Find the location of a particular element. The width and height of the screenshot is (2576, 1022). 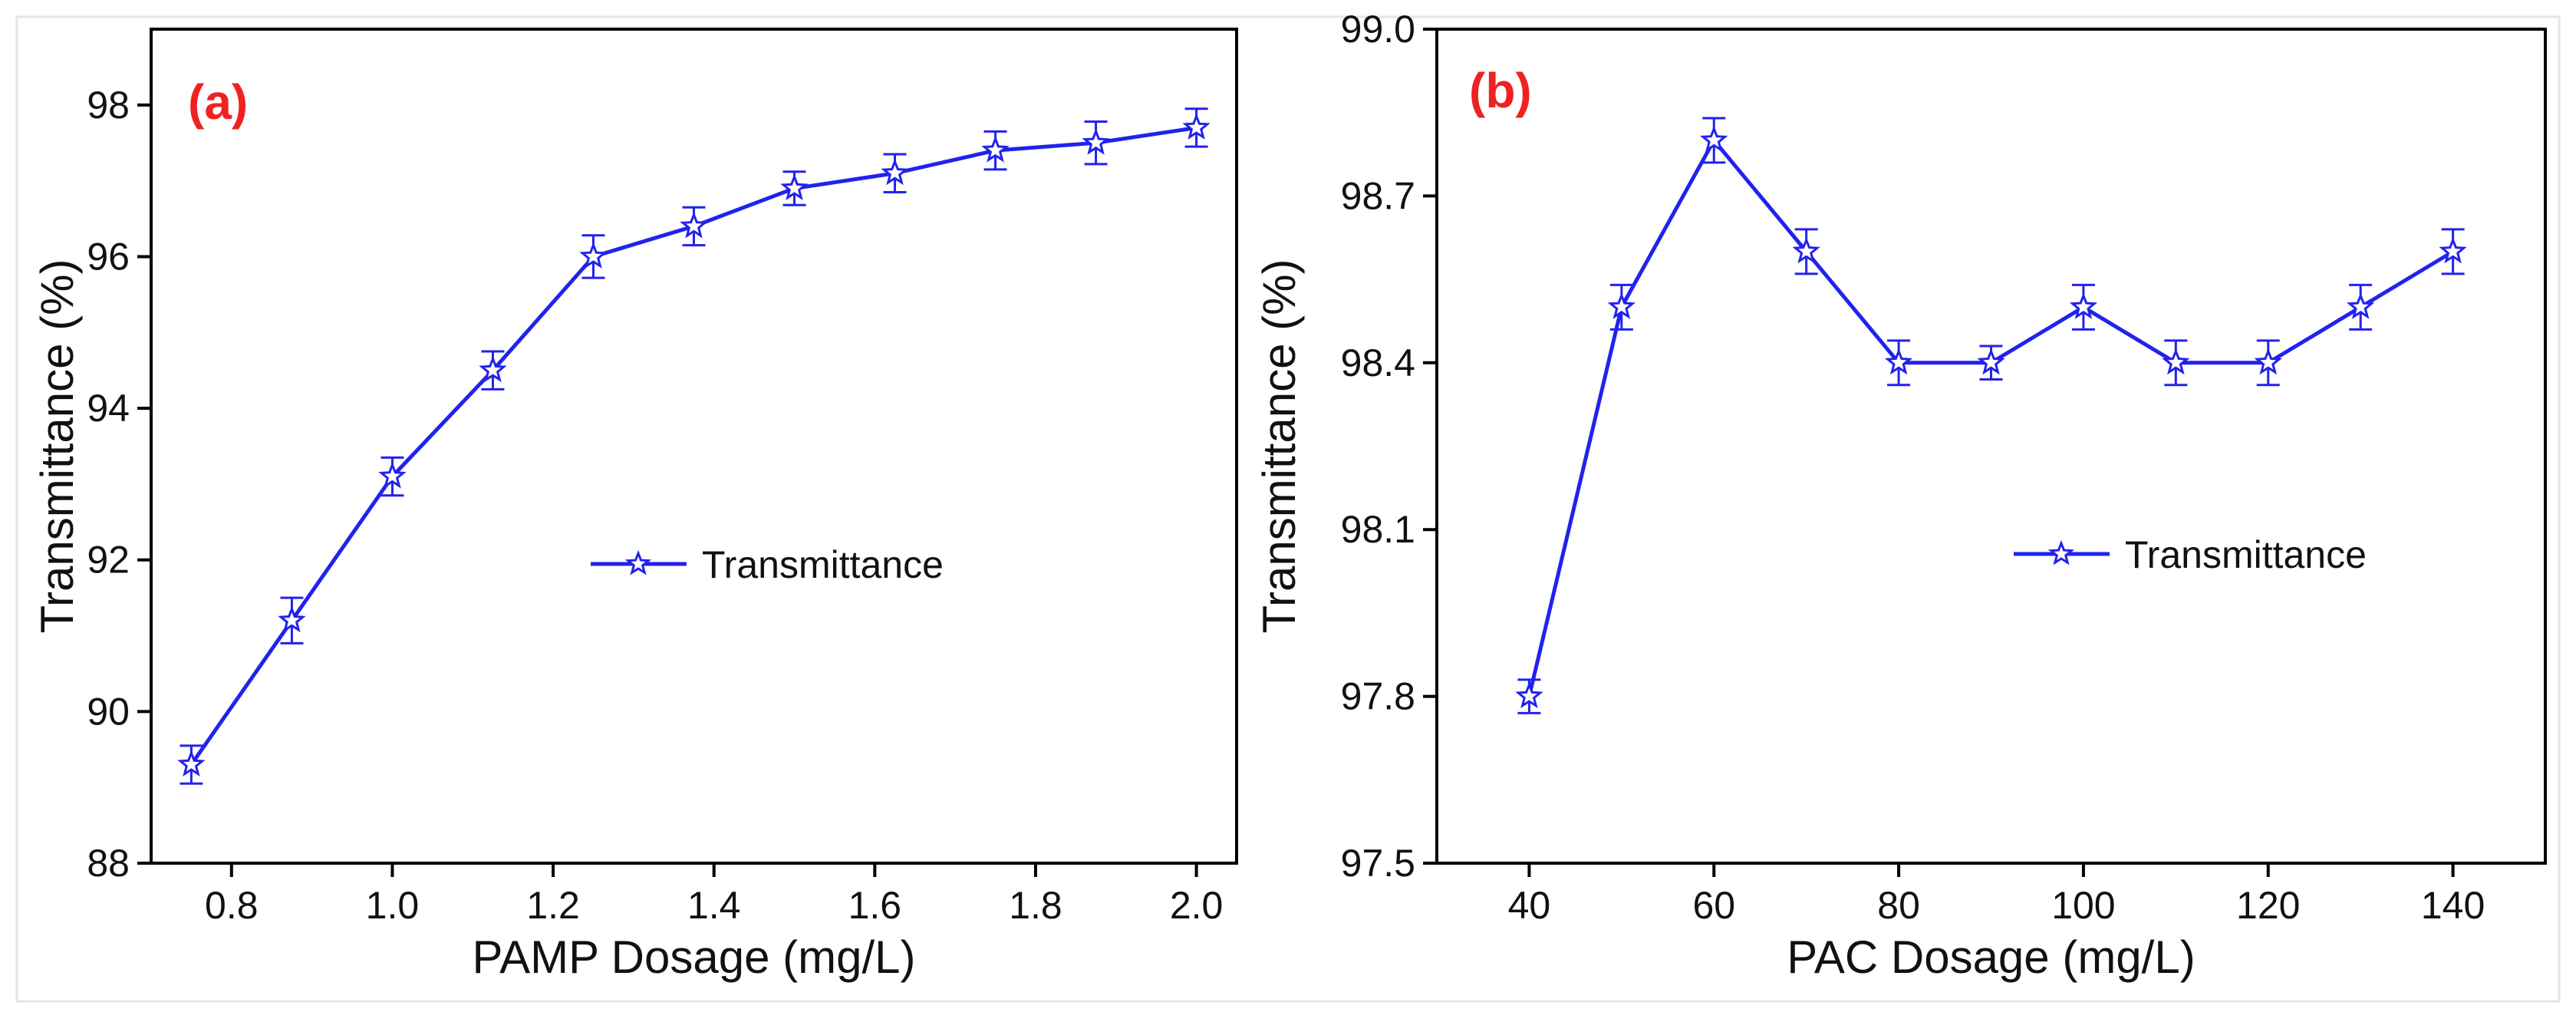

panel-a-x-tick-label: 1.0 is located at coordinates (393, 906).